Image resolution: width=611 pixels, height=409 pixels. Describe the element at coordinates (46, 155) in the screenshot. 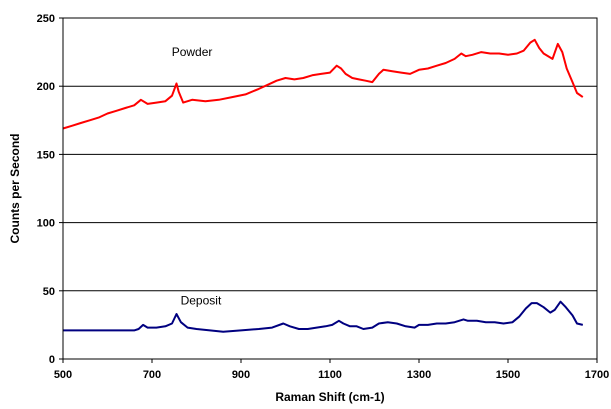

I see `y-tick-label-150: 150` at that location.